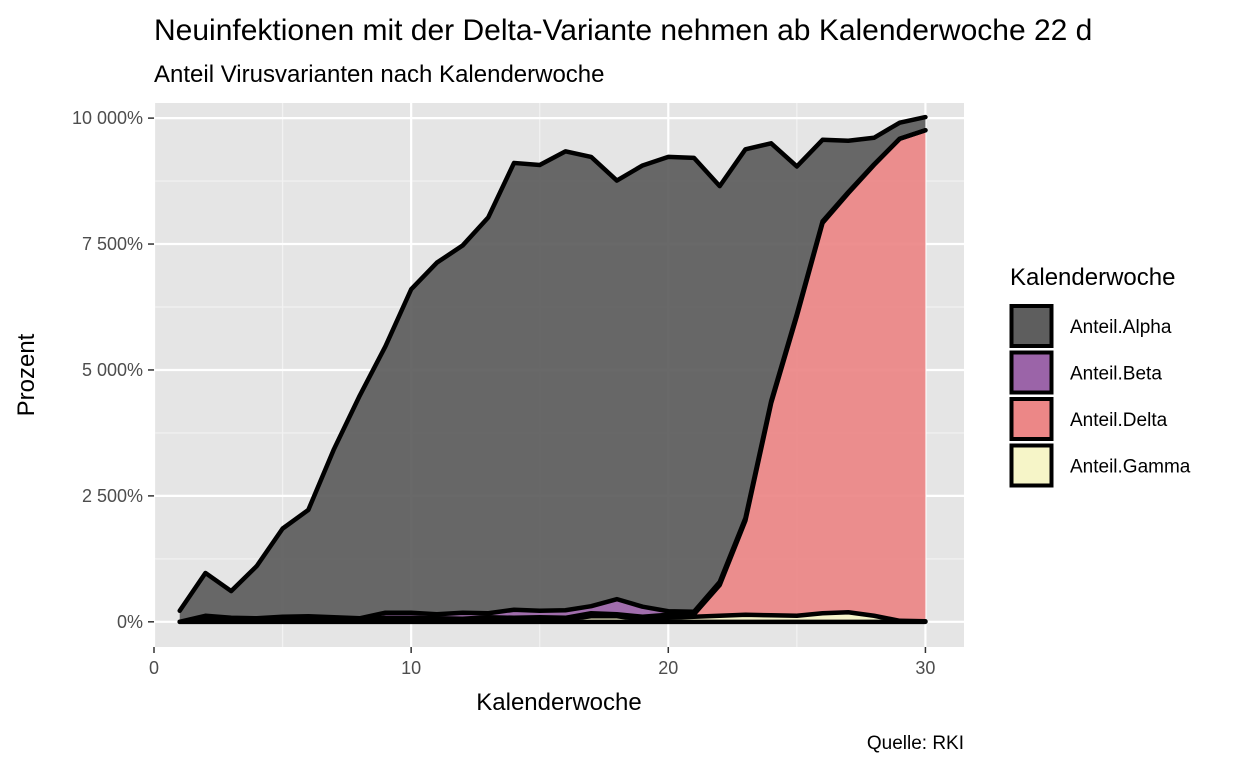 The image size is (1248, 768). I want to click on x-tick-label: 10, so click(411, 668).